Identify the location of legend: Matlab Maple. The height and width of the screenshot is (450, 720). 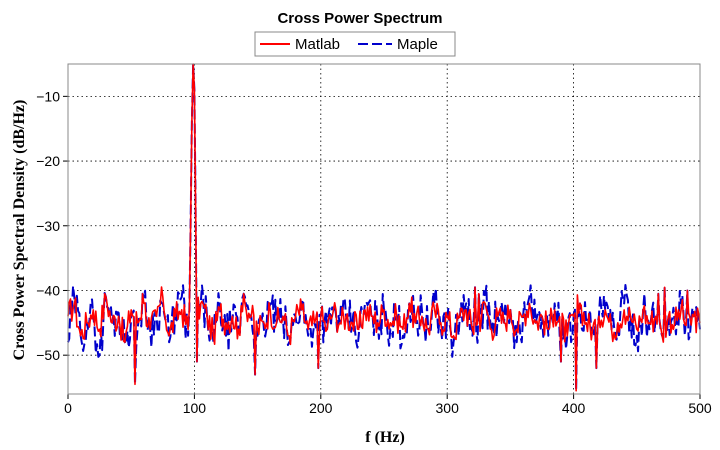
(355, 44).